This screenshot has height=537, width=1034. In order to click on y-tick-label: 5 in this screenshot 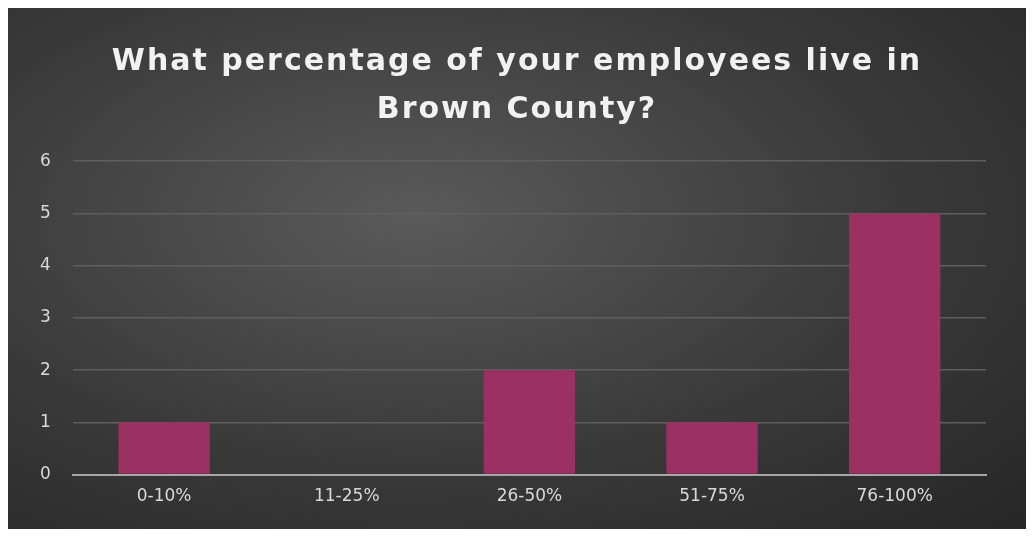, I will do `click(45, 211)`.